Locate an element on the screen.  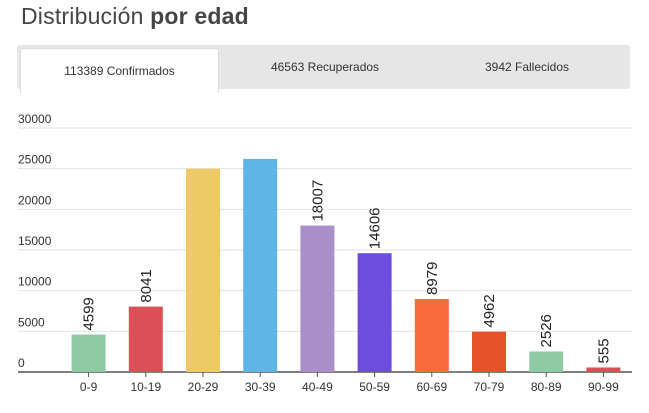
y-tick-label: 20000 is located at coordinates (35, 200).